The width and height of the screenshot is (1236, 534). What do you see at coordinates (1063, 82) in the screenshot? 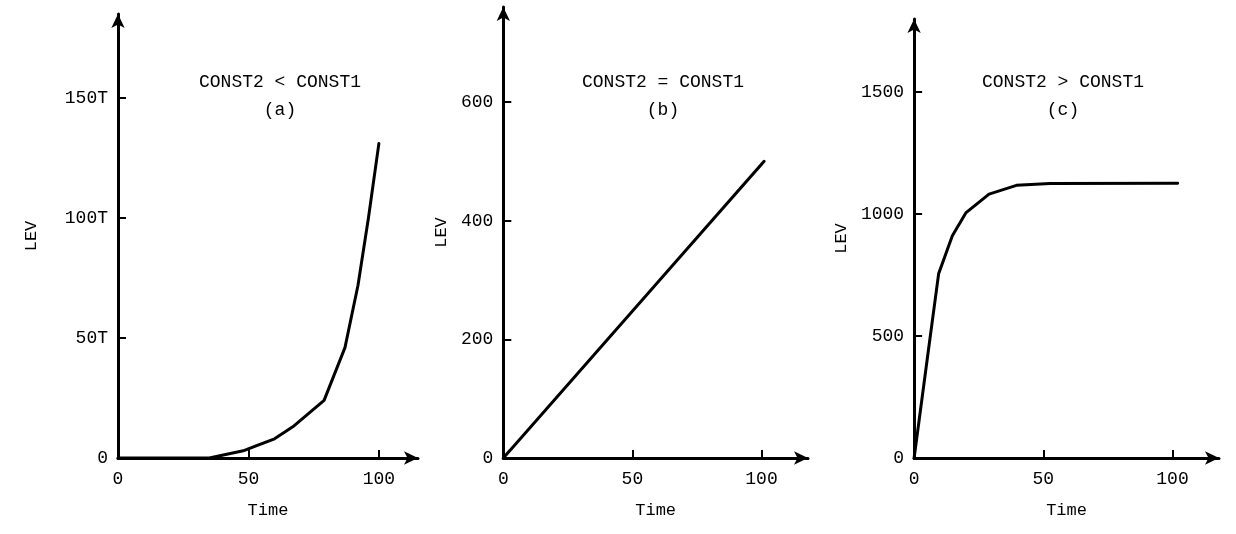
I see `text: CONST2 > CONST1` at bounding box center [1063, 82].